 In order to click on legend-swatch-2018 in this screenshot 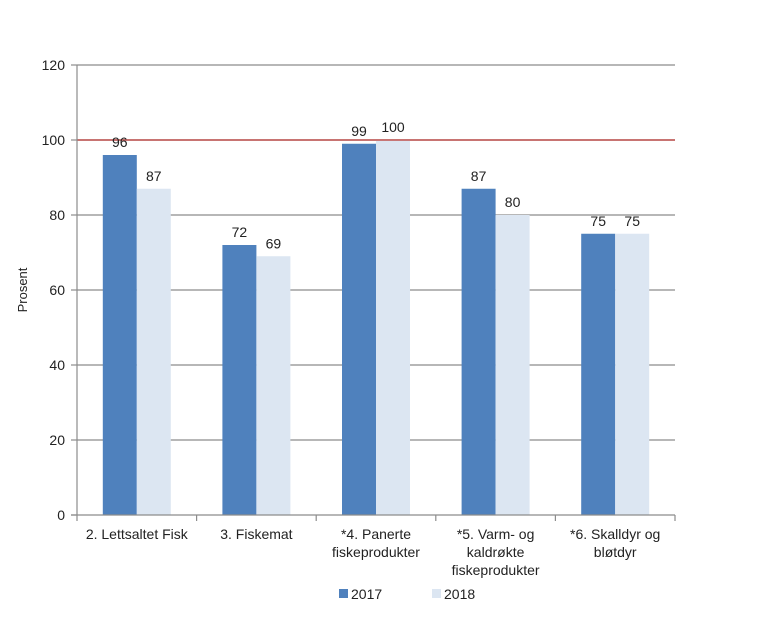, I will do `click(436, 593)`.